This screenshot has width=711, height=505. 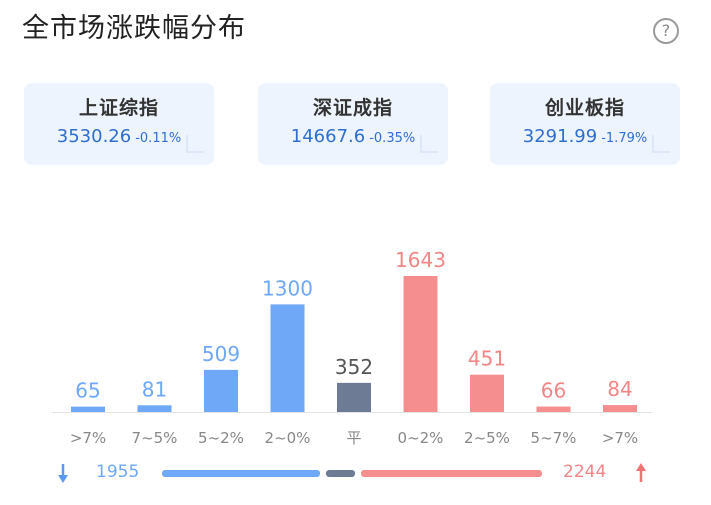 What do you see at coordinates (328, 136) in the screenshot?
I see `index-value: 14667.6` at bounding box center [328, 136].